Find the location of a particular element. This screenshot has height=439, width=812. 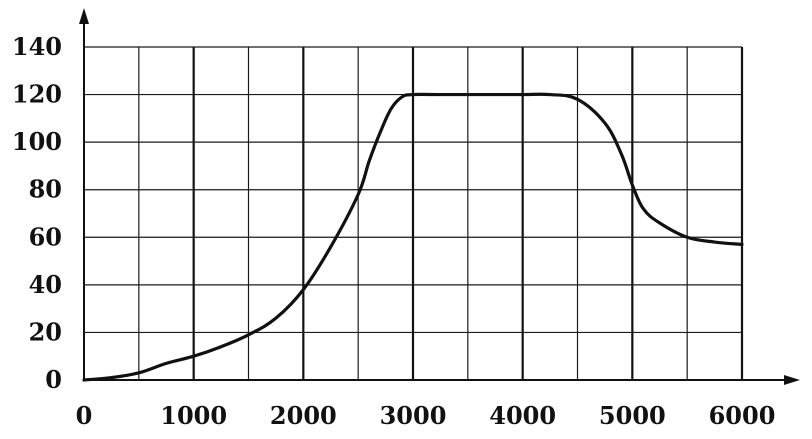

y-tick-label: 20 is located at coordinates (45, 331).